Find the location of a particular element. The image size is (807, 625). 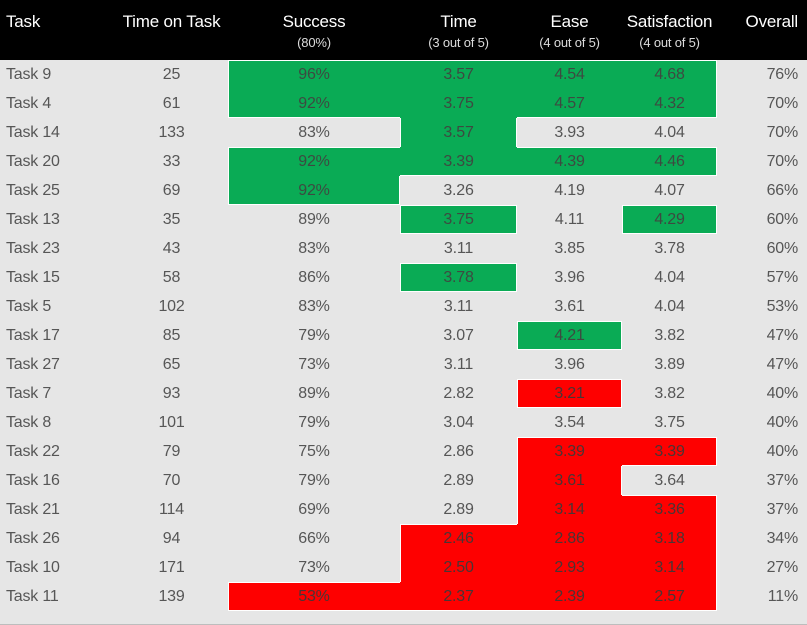

cell-task: Task 10 is located at coordinates (33, 567).